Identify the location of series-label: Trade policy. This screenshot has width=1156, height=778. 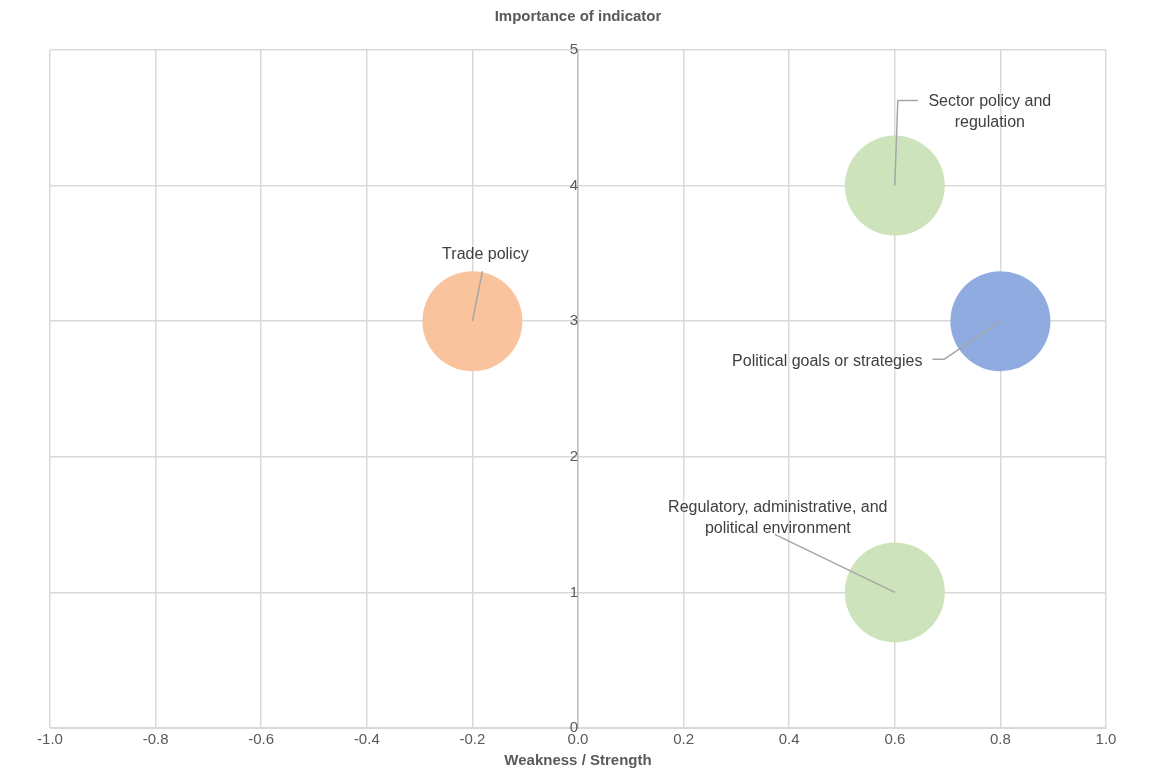
(485, 253).